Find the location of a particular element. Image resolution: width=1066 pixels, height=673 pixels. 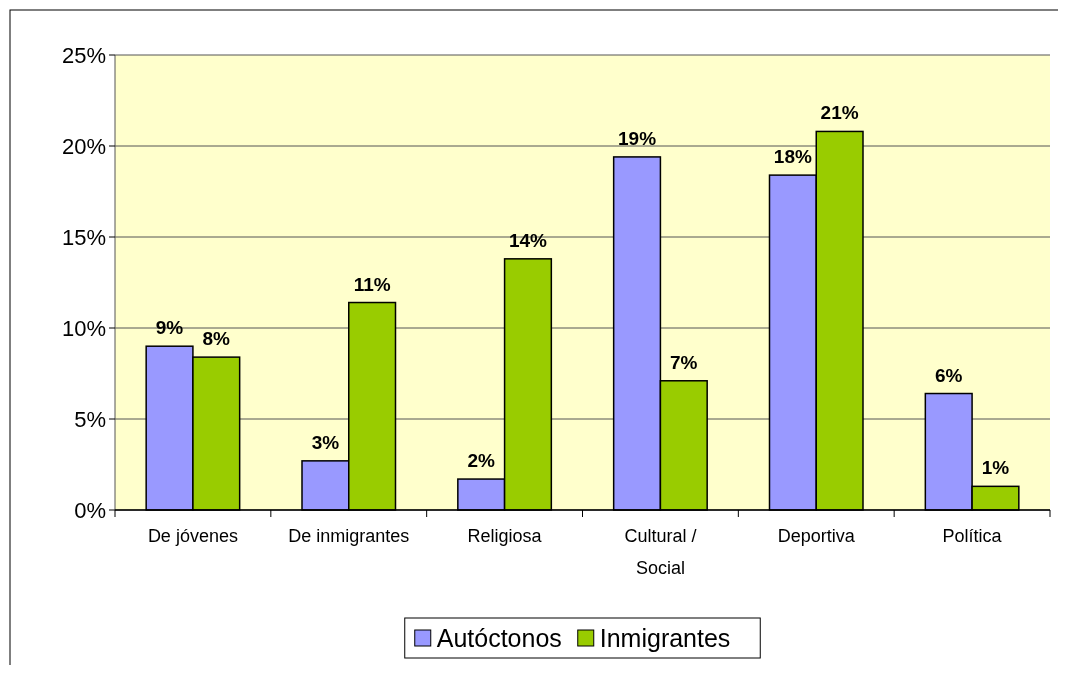

y-tick-label: 20% is located at coordinates (83, 146).